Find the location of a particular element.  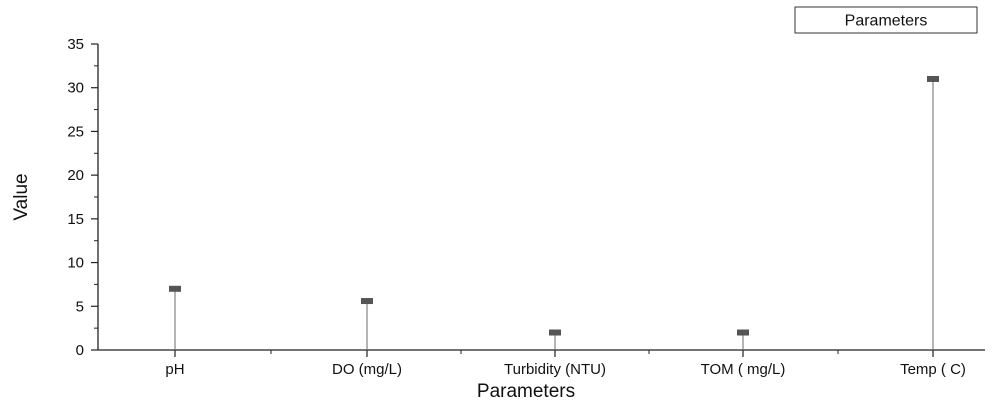

x-tick-label-2: Turbidity (NTU) is located at coordinates (555, 369).